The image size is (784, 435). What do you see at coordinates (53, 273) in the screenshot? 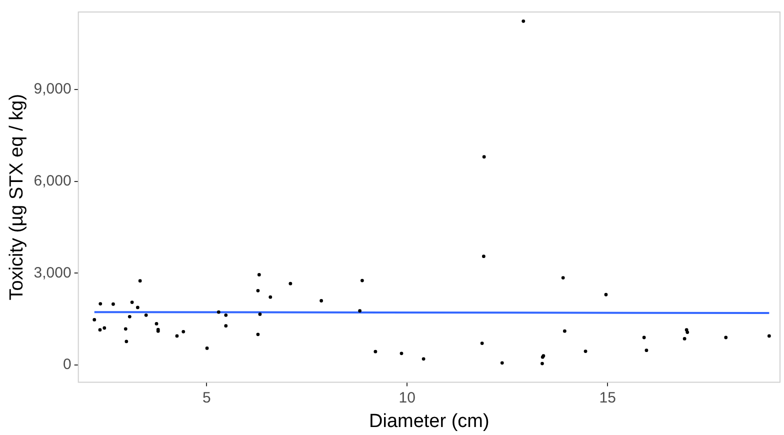
I see `y-tick-label: 3,000` at bounding box center [53, 273].